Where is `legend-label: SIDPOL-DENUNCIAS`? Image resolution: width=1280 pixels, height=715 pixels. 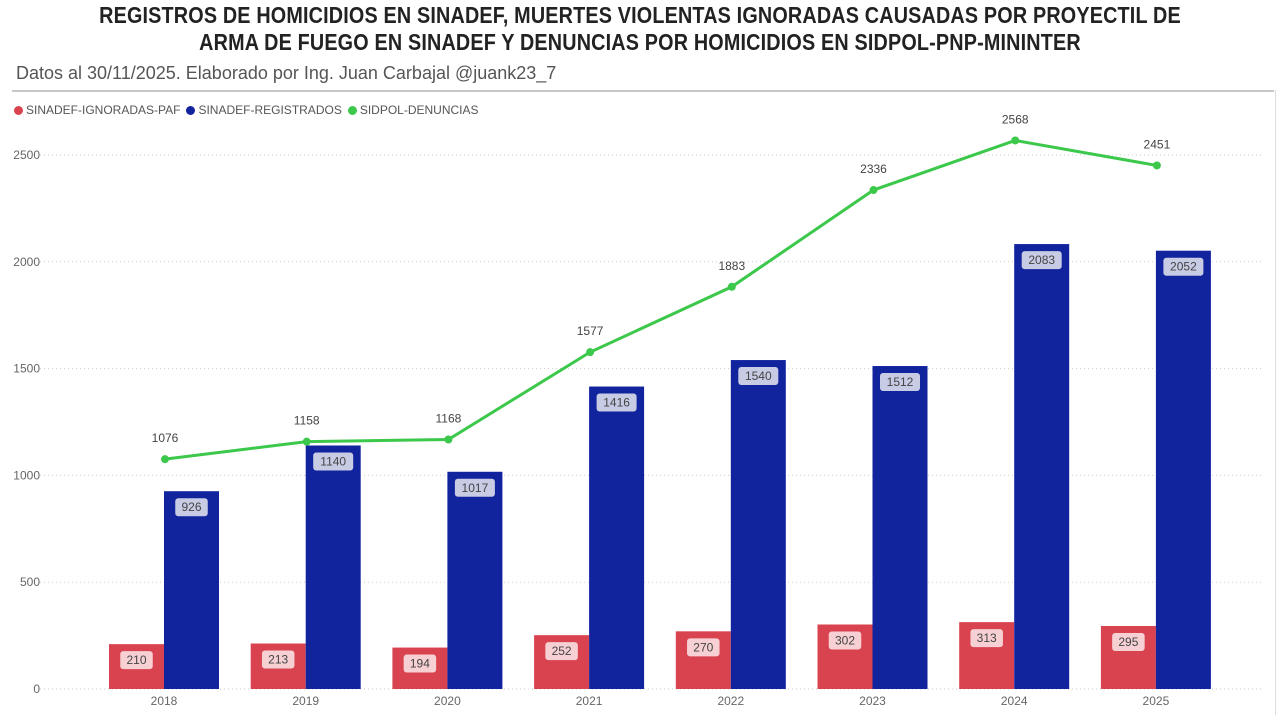 legend-label: SIDPOL-DENUNCIAS is located at coordinates (419, 110).